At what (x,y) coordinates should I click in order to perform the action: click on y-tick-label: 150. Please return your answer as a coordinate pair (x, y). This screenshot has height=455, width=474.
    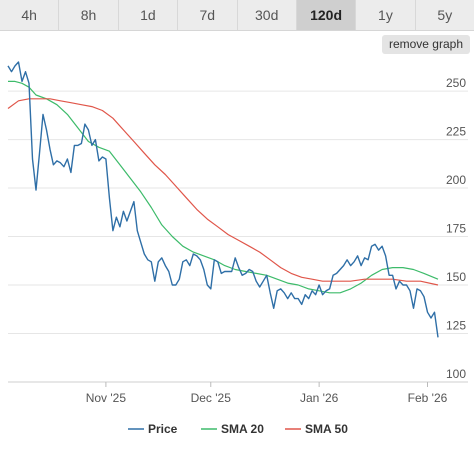
    Looking at the image, I should click on (456, 277).